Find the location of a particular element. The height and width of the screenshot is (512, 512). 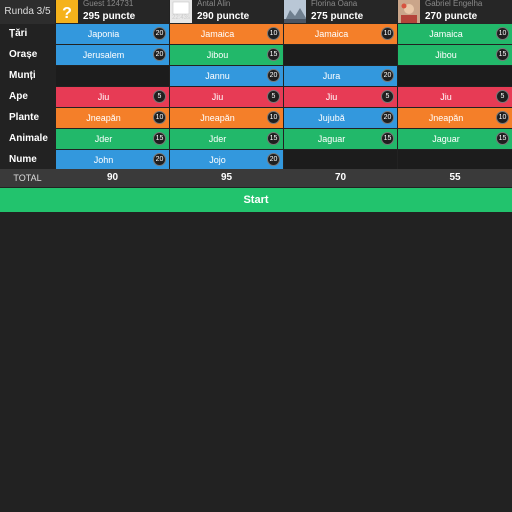

category-label: Nume is located at coordinates (27, 160).